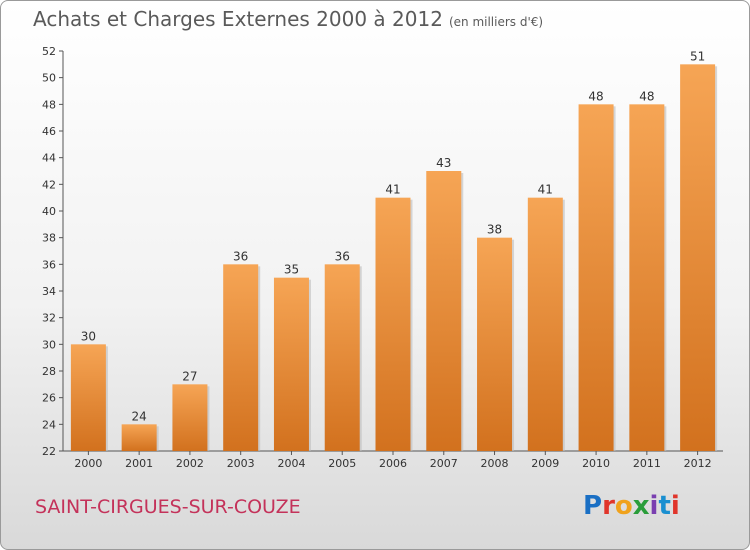 Image resolution: width=750 pixels, height=550 pixels. I want to click on y-tick-label: 46, so click(49, 131).